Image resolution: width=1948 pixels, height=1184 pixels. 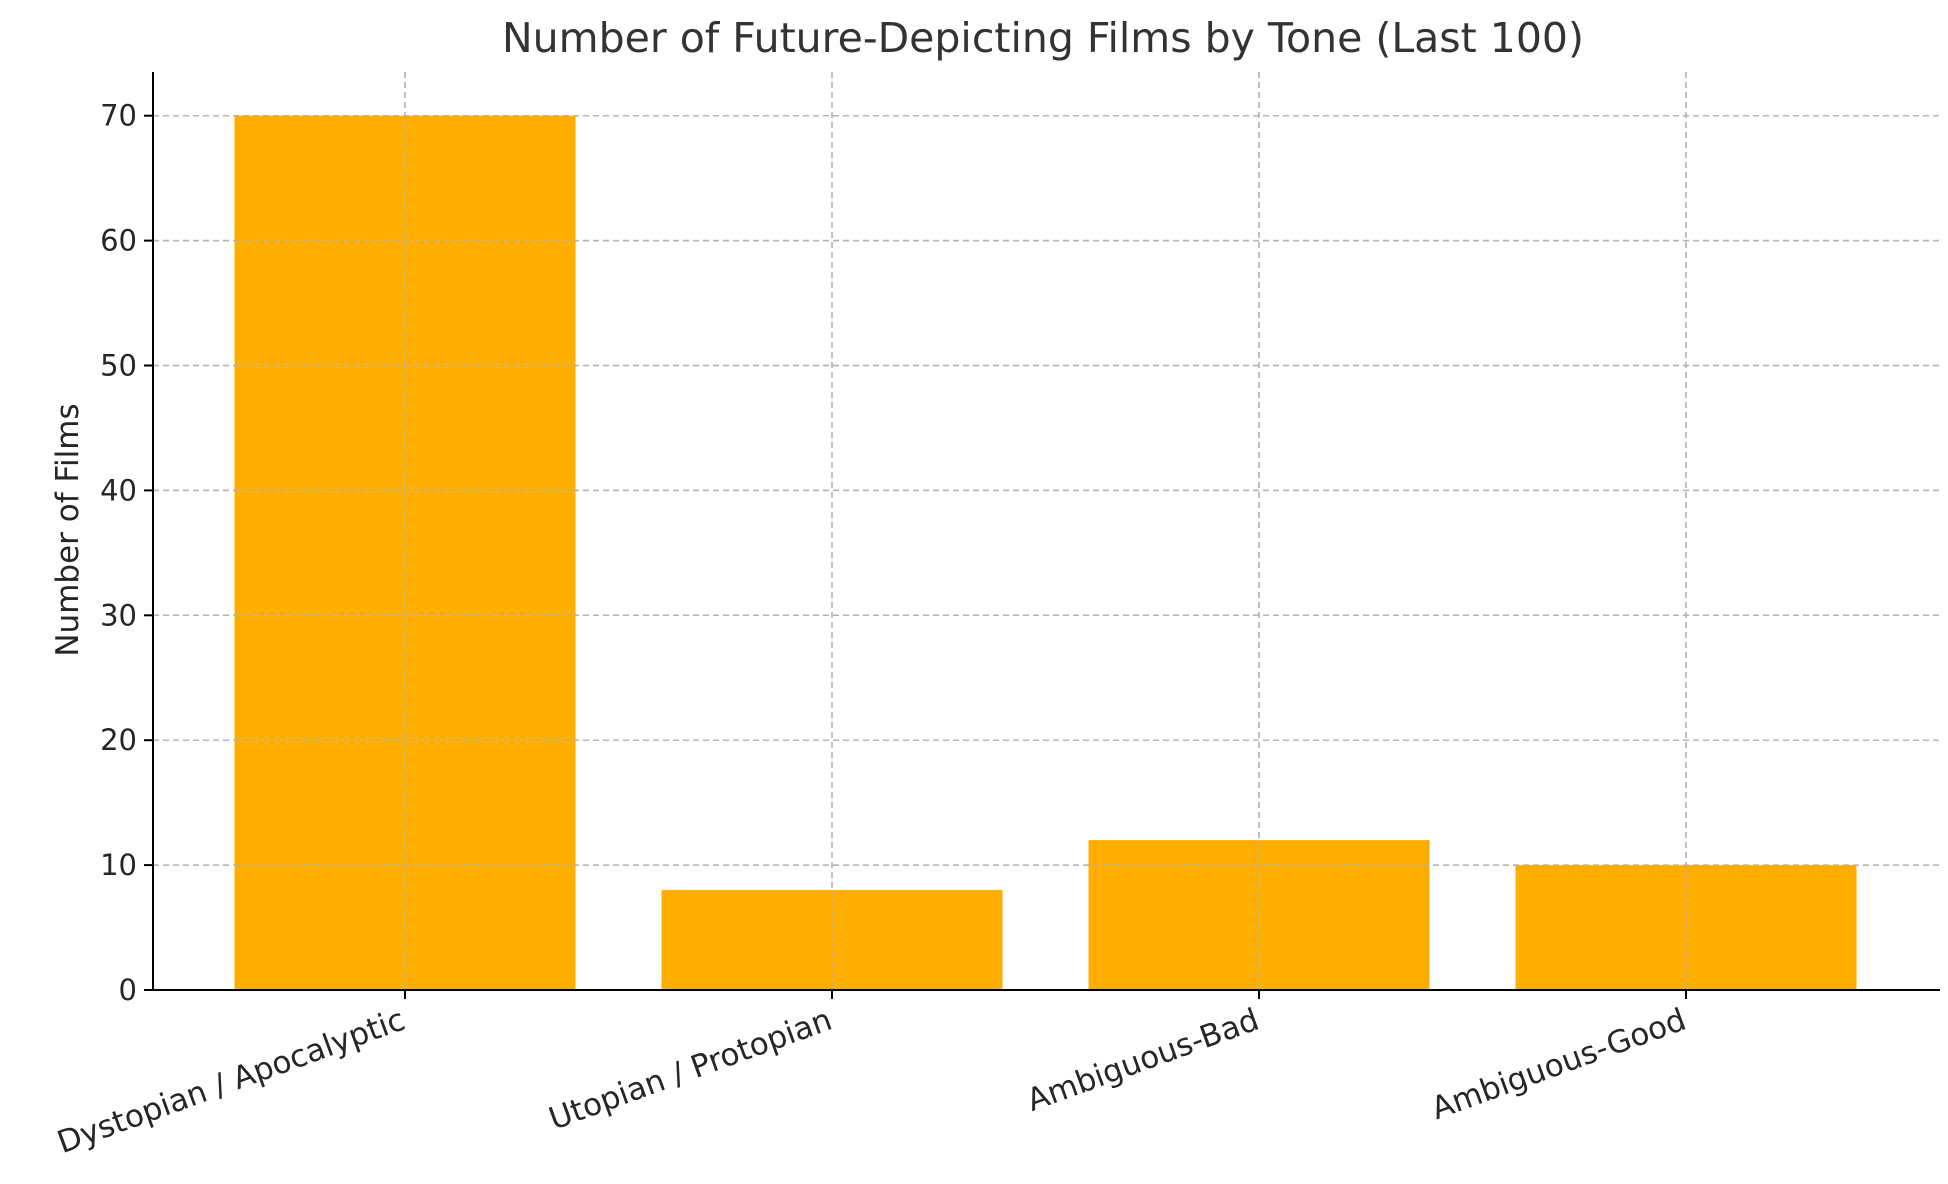 I want to click on y-tick-labels: 0 10 20 30 40 50 60 70, so click(x=118, y=553).